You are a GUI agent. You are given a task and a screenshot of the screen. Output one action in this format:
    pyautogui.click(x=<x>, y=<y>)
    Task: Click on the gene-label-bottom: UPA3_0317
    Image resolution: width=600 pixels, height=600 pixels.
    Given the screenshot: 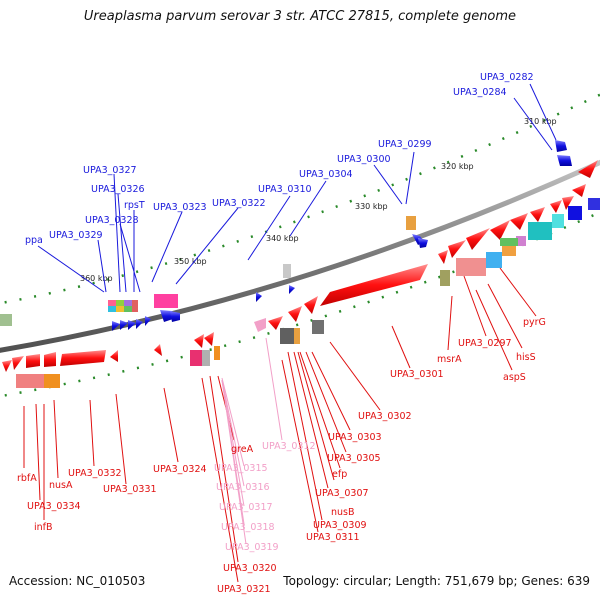 What is the action you would take?
    pyautogui.click(x=246, y=507)
    